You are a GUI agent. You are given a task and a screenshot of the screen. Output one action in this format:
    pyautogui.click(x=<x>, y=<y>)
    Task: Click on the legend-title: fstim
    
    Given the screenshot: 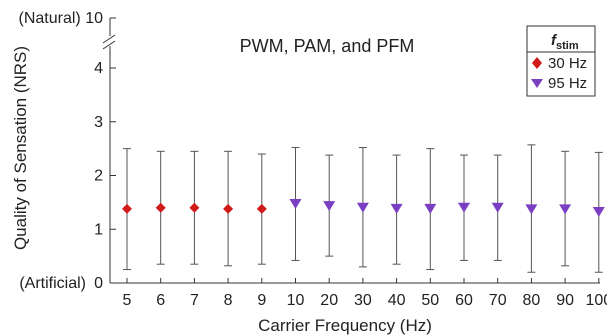 What is the action you would take?
    pyautogui.click(x=565, y=42)
    